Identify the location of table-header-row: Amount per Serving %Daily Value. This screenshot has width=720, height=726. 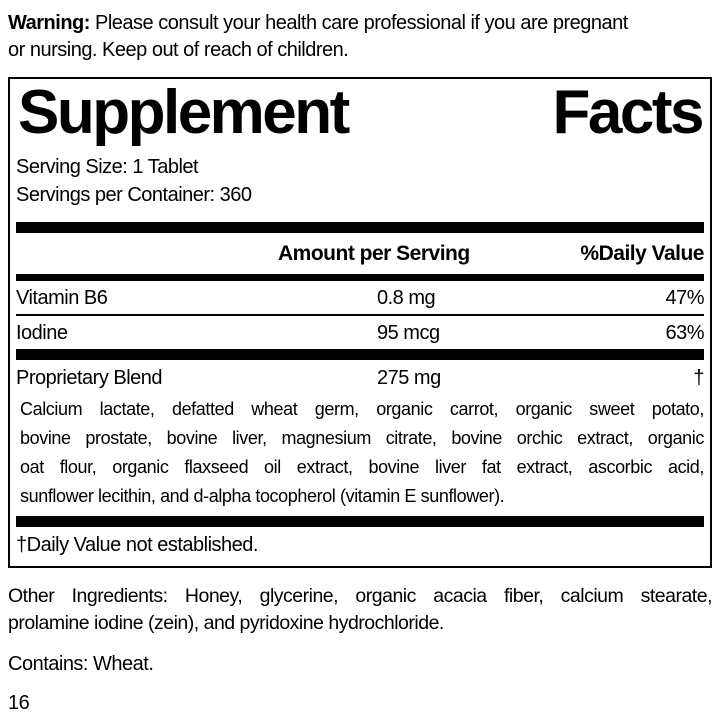
(360, 253).